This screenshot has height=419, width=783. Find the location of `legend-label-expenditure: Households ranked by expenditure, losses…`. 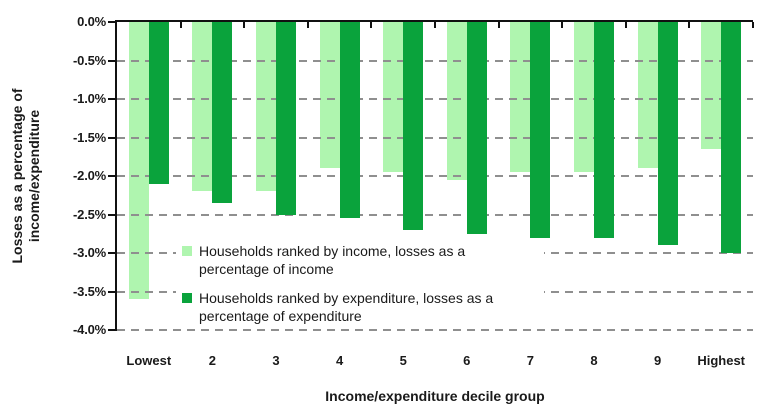

legend-label-expenditure: Households ranked by expenditure, losses… is located at coordinates (346, 307).